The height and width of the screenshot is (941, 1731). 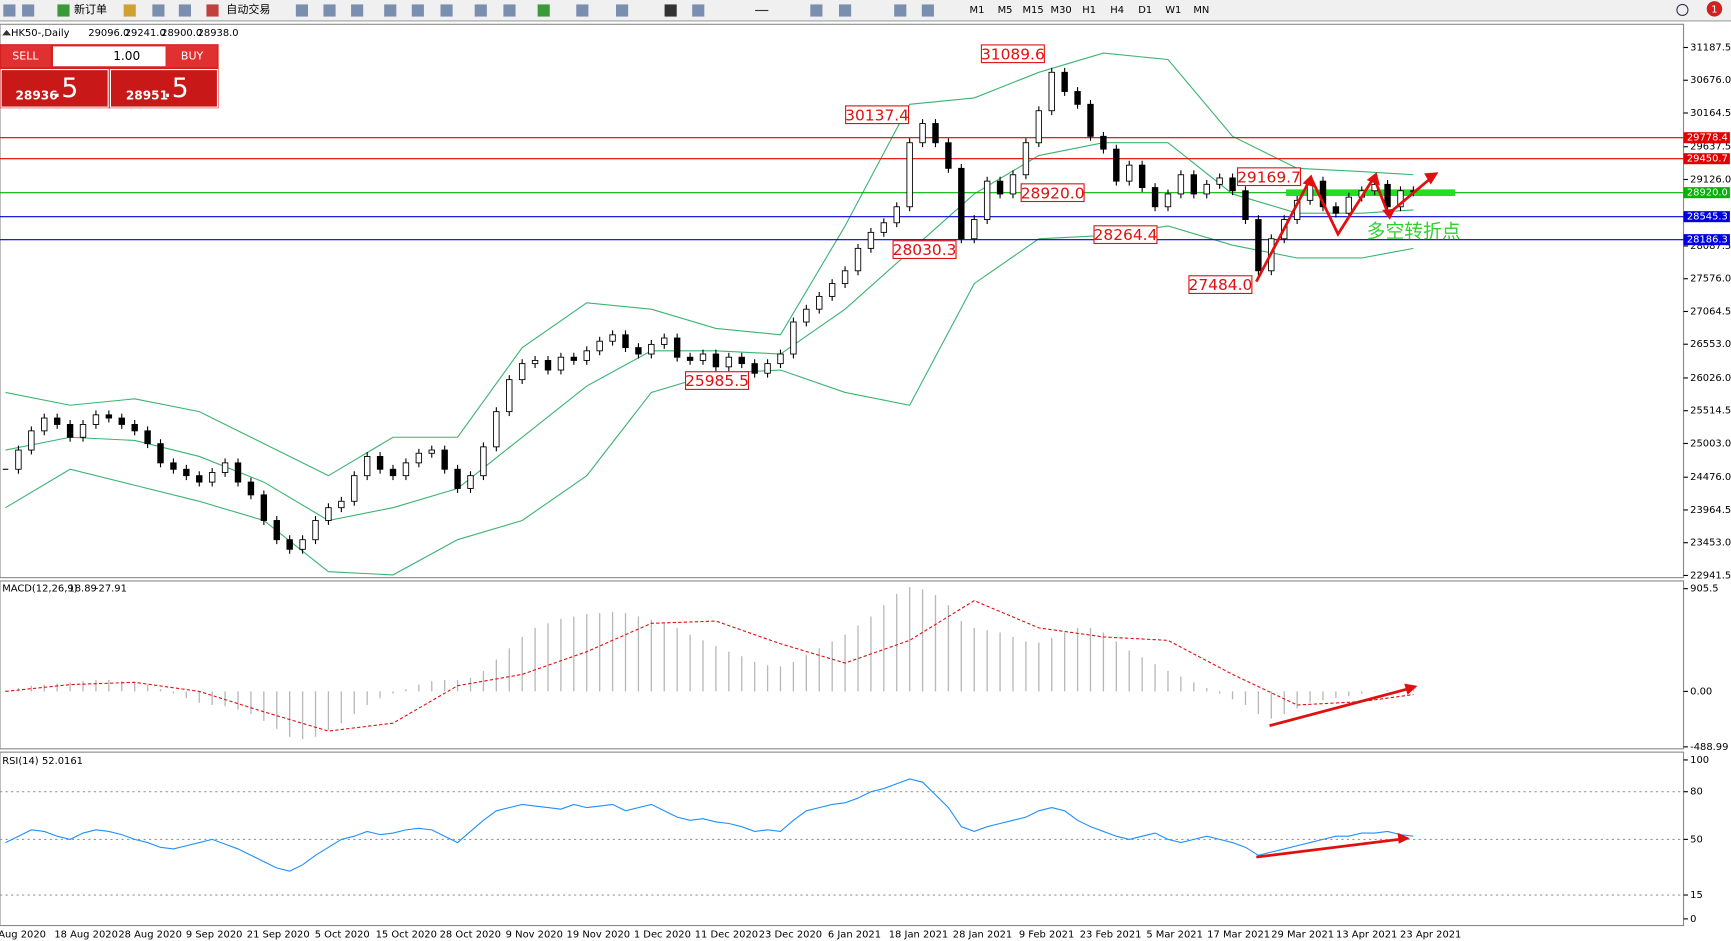 I want to click on y-tick-label: 30164.5, so click(x=1710, y=113).